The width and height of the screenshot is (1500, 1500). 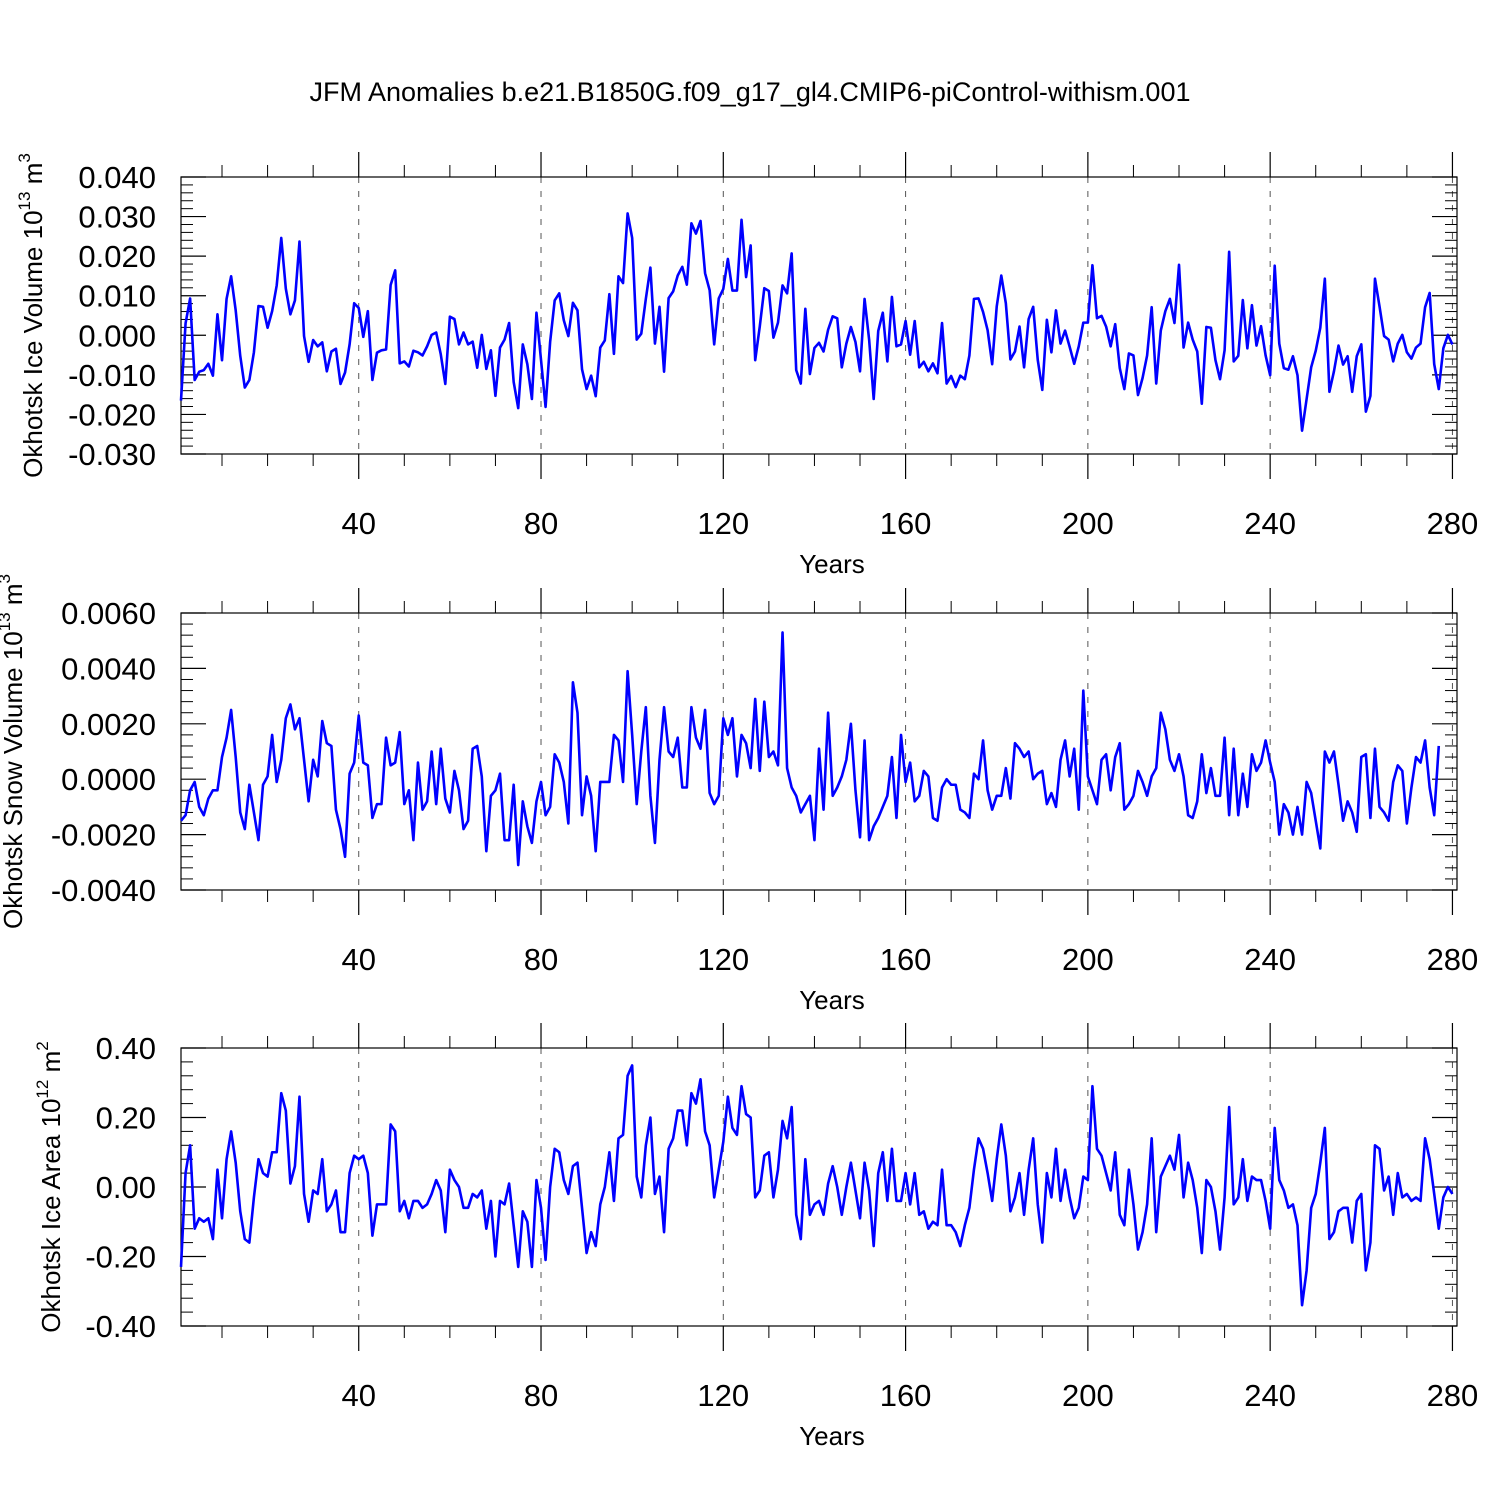 What do you see at coordinates (112, 414) in the screenshot?
I see `y-tick-label: -0.020` at bounding box center [112, 414].